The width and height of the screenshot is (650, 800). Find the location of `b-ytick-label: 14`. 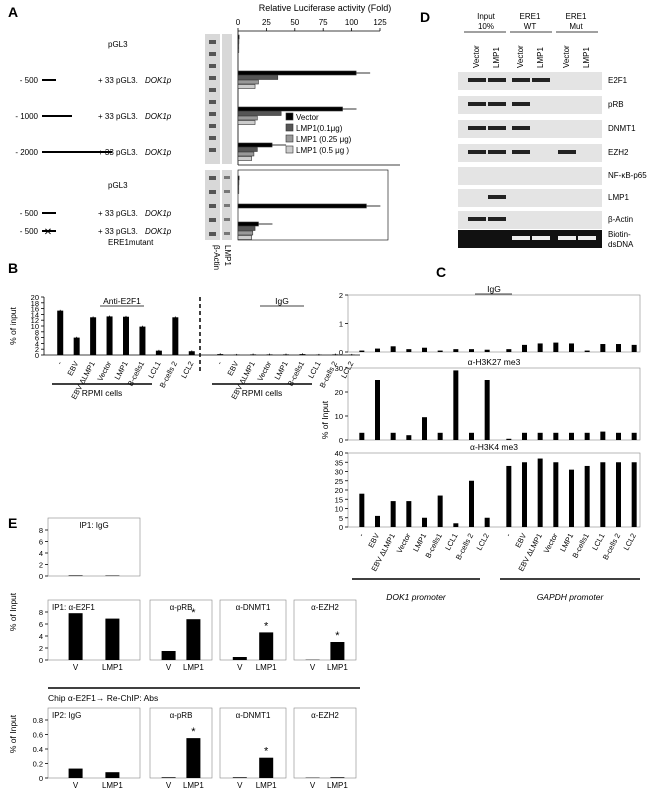

b-ytick-label: 14 is located at coordinates (35, 314).